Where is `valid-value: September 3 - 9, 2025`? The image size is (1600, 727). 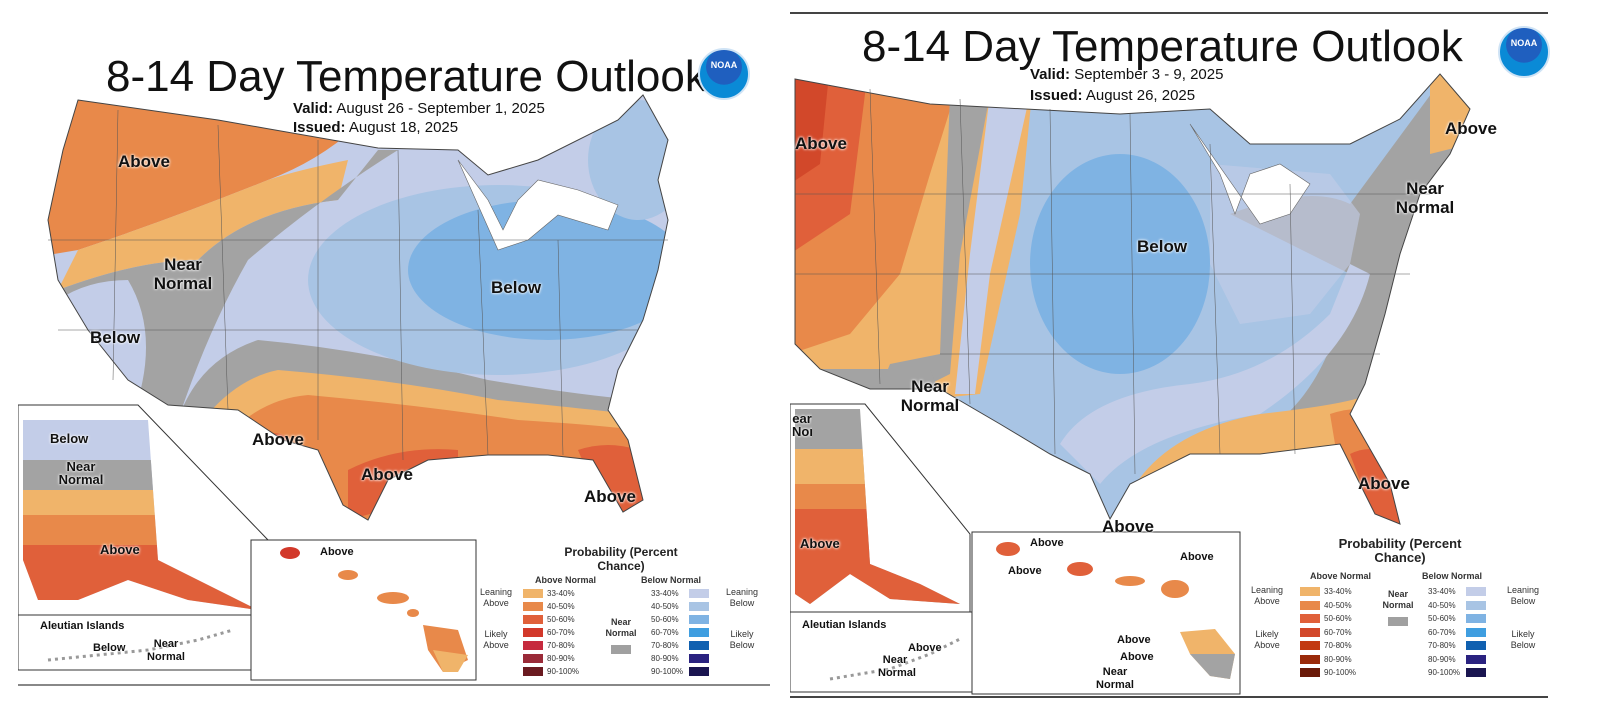
valid-value: September 3 - 9, 2025 is located at coordinates (1149, 74).